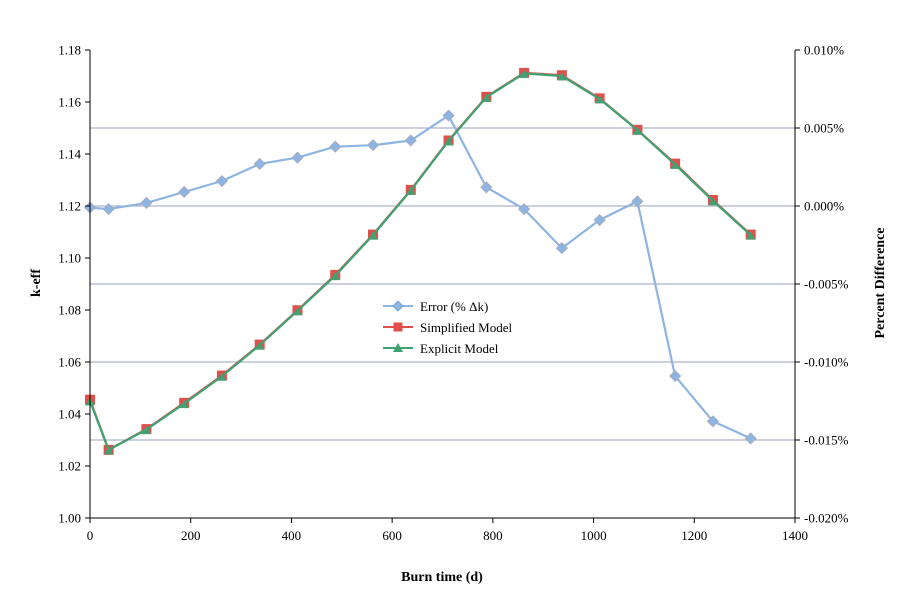  I want to click on x-tick-label: 200, so click(191, 535).